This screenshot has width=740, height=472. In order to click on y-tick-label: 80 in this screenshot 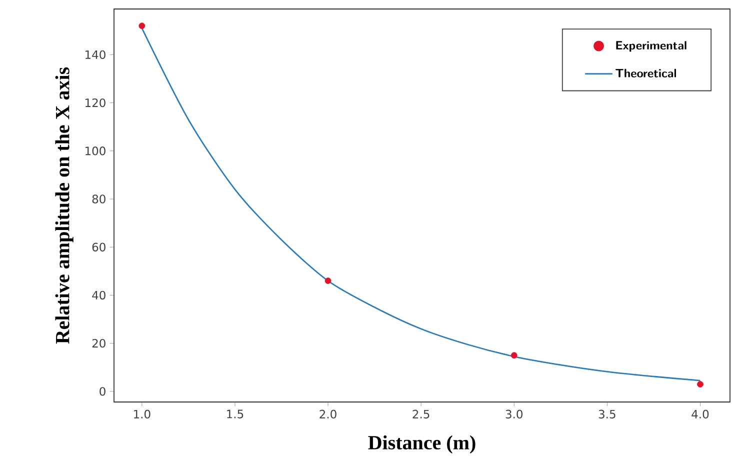, I will do `click(99, 199)`.